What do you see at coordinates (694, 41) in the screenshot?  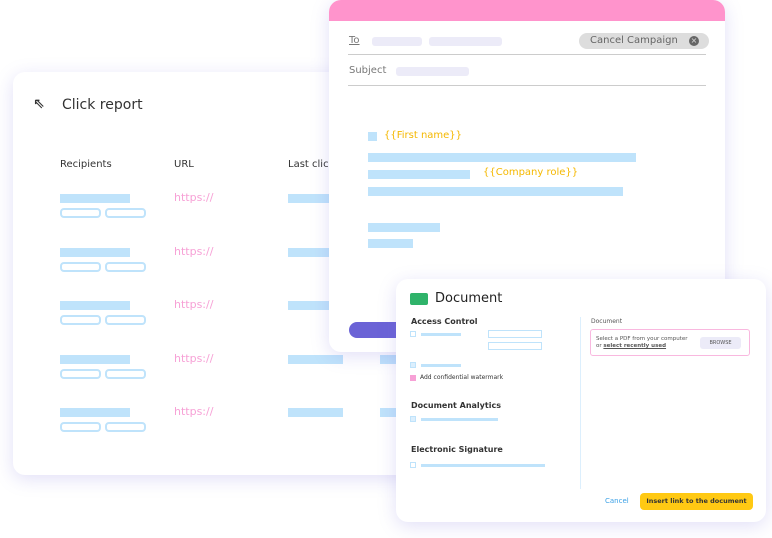 I see `close-circle-icon: ×` at bounding box center [694, 41].